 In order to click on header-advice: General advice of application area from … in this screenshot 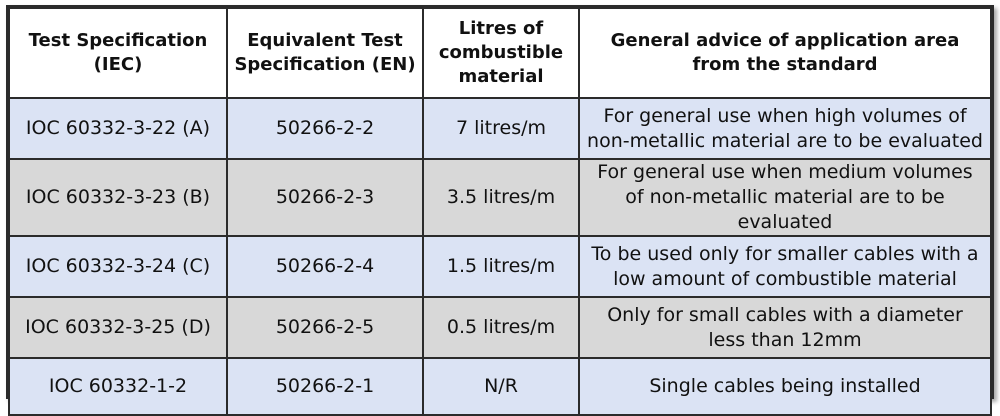, I will do `click(785, 53)`.